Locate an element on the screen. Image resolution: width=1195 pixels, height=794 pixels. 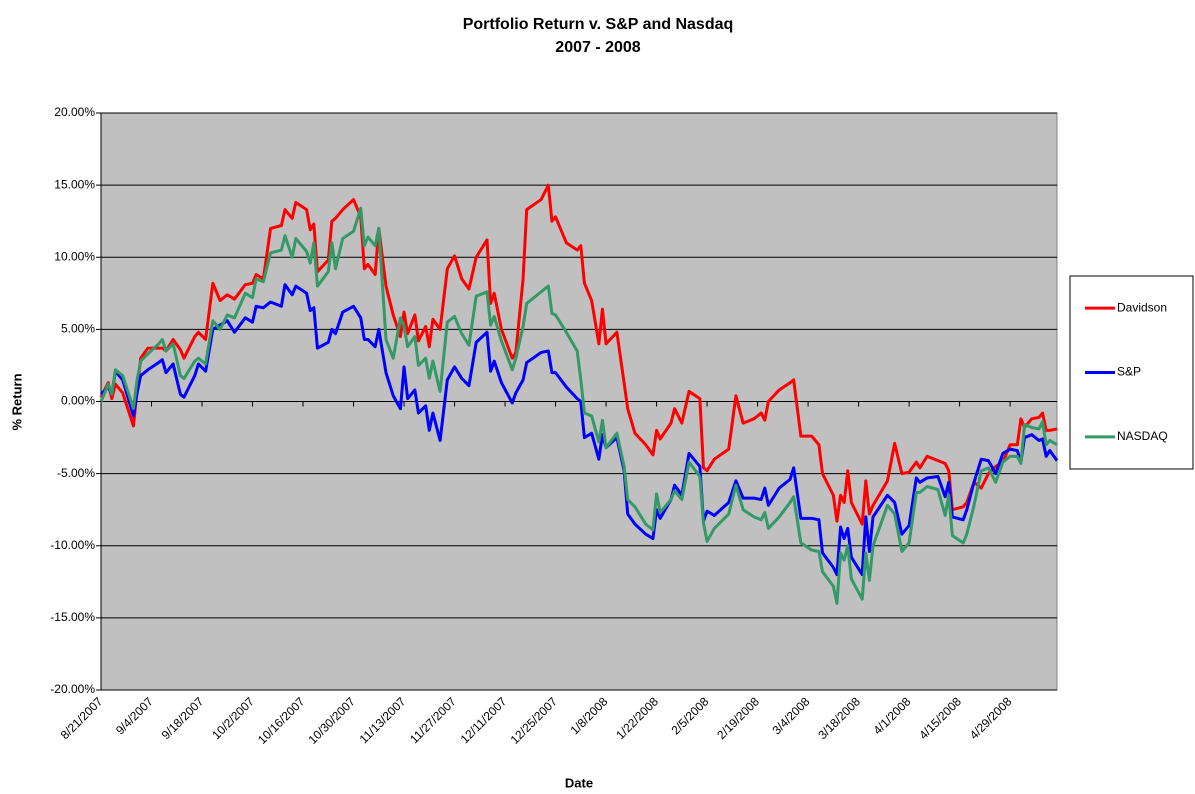
x-tick-label: 8/21/2007 is located at coordinates (82, 718).